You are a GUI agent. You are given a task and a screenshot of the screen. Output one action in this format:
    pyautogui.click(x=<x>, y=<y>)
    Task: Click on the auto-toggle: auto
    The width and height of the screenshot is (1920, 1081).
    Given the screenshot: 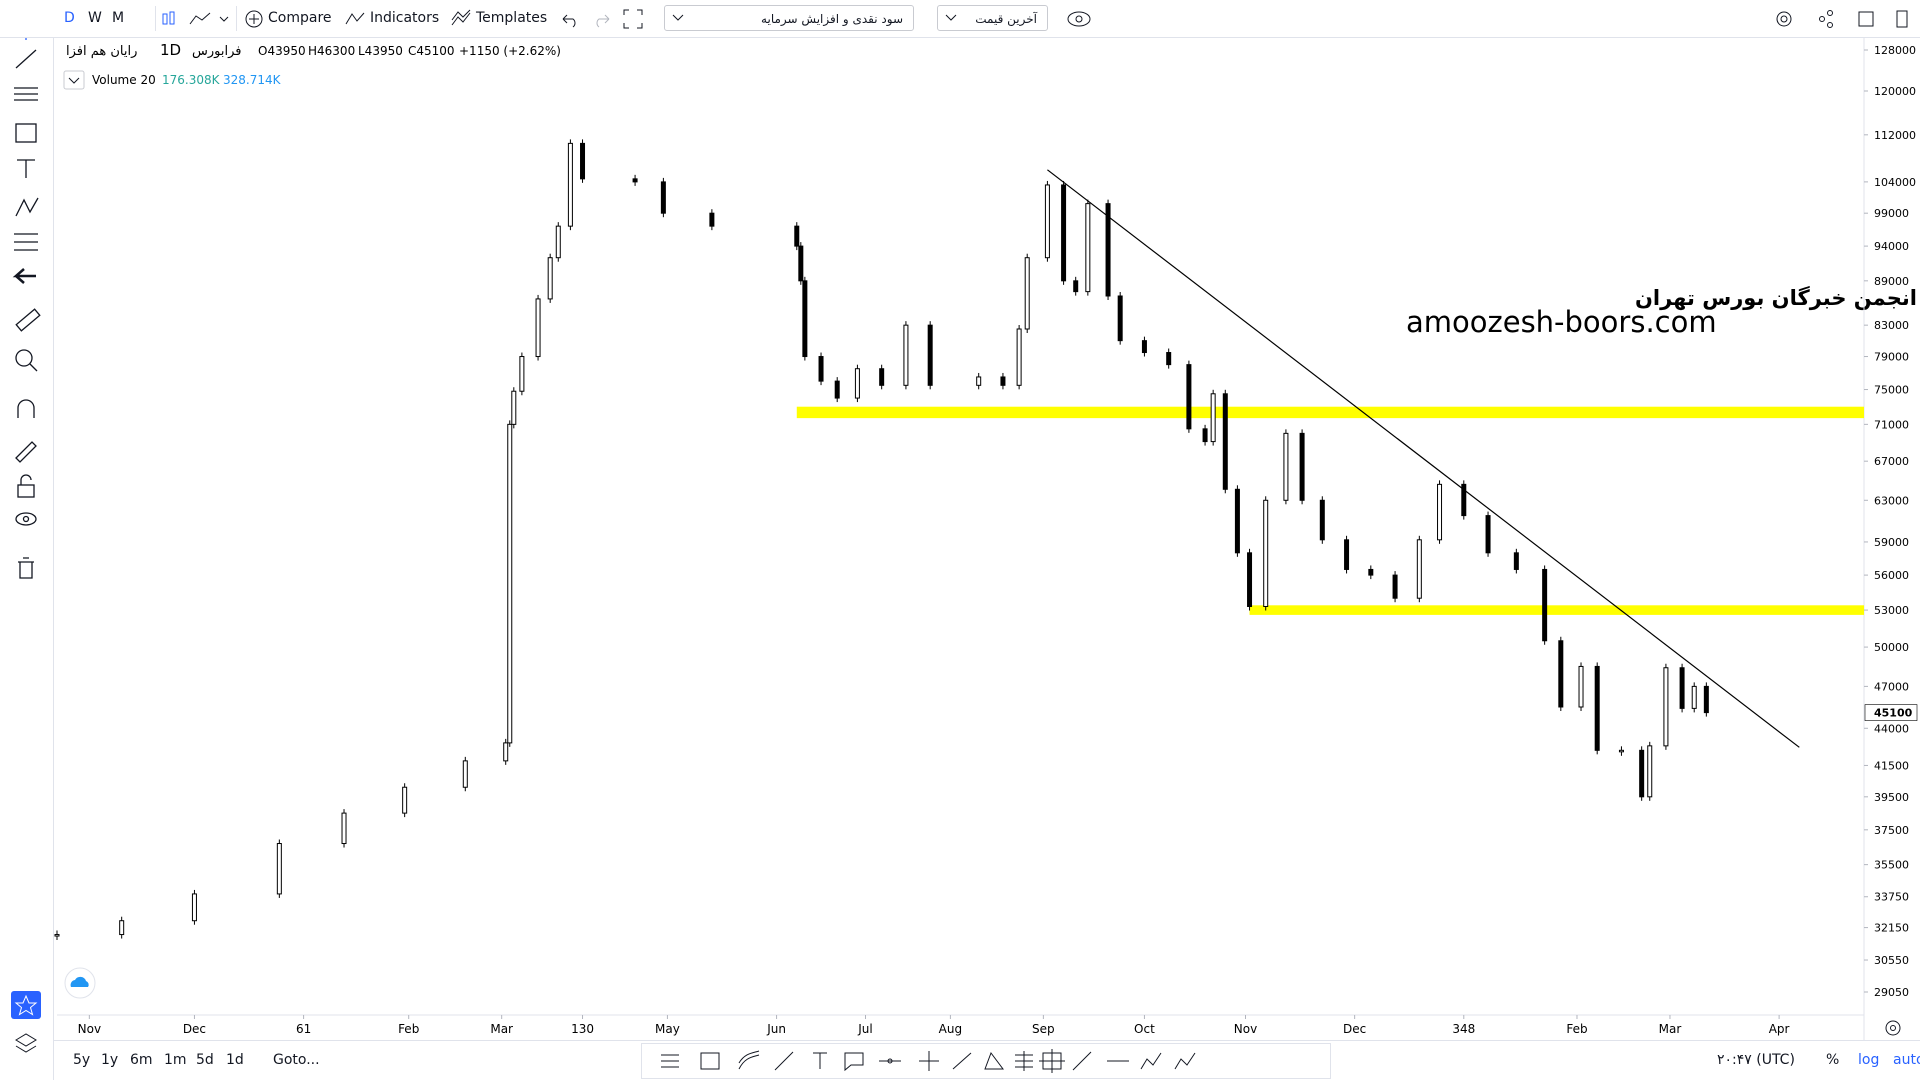 What is the action you would take?
    pyautogui.click(x=1906, y=1060)
    